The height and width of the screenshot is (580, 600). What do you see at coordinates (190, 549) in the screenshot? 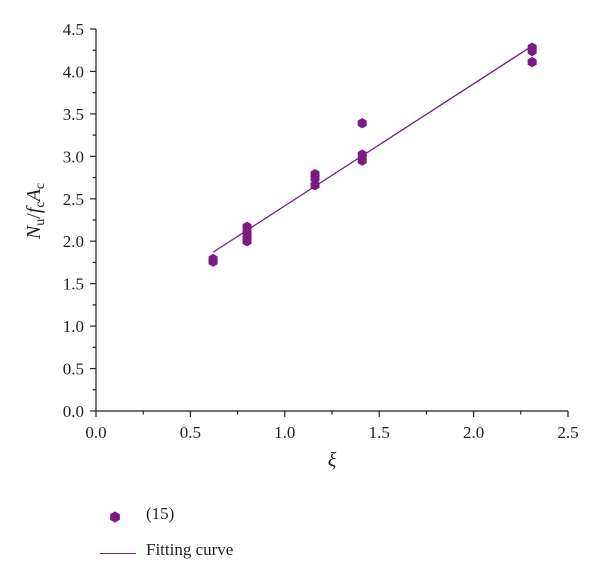
I see `legend-label-fit: Fitting curve` at bounding box center [190, 549].